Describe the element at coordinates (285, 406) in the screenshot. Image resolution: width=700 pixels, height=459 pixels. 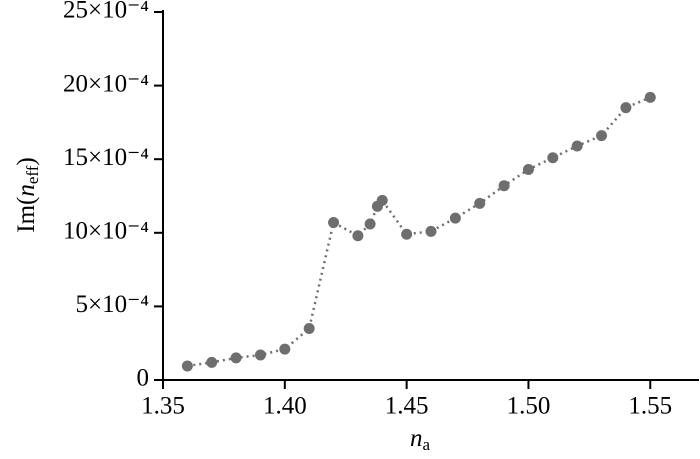
I see `x-tick-label: 1.40` at that location.